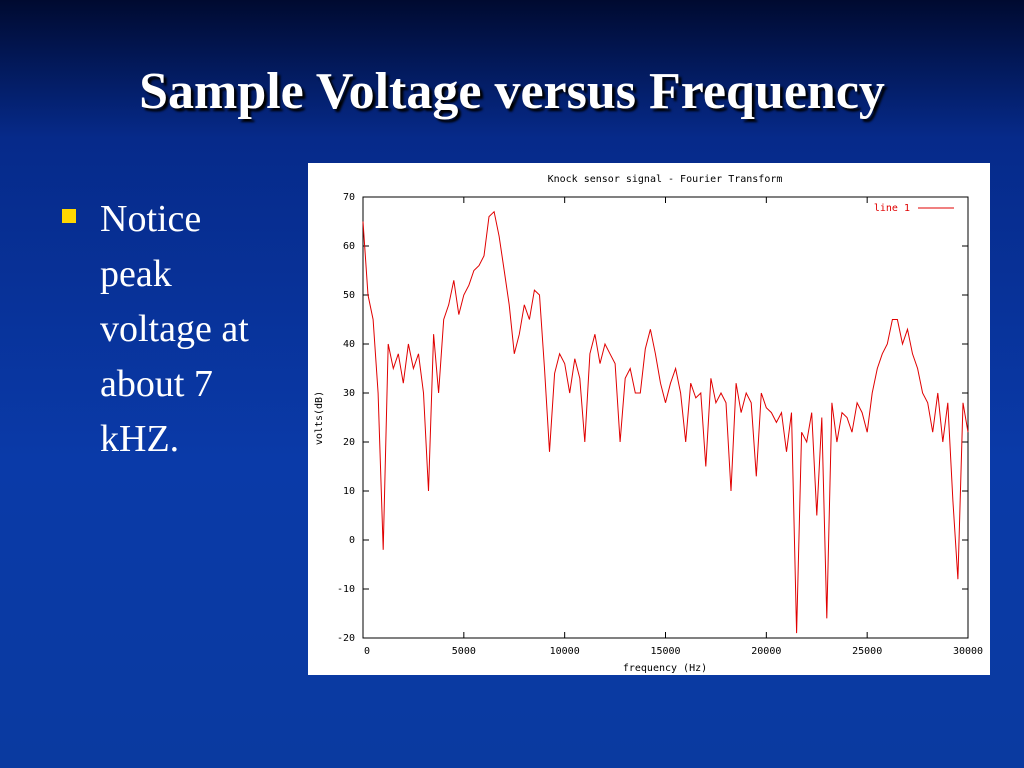 The height and width of the screenshot is (768, 1024). Describe the element at coordinates (349, 491) in the screenshot. I see `y-tick-label: 10` at that location.